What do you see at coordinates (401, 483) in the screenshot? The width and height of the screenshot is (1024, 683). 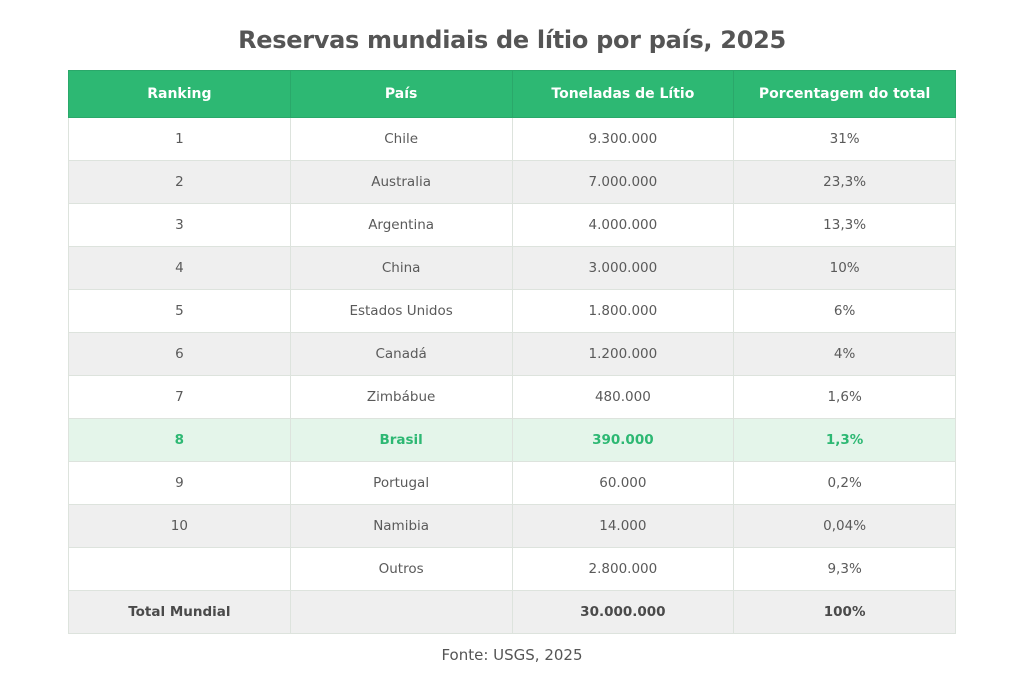 I see `country-cell: Portugal` at bounding box center [401, 483].